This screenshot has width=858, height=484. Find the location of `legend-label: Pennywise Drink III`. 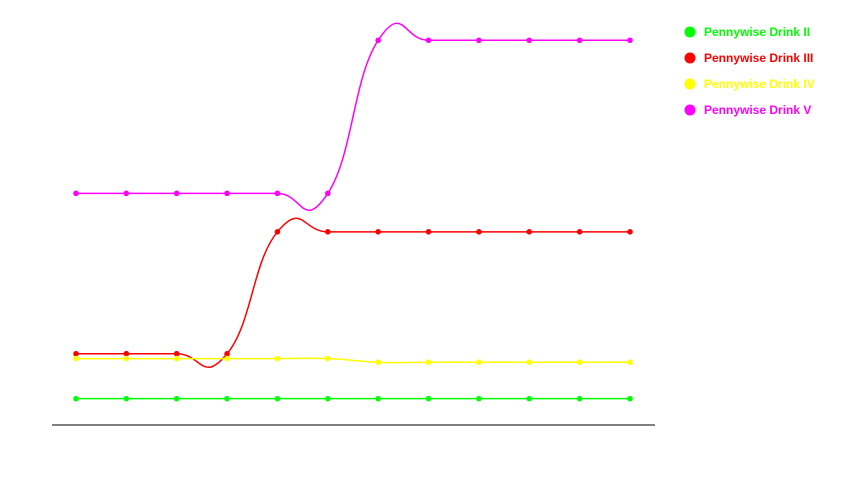

legend-label: Pennywise Drink III is located at coordinates (758, 58).